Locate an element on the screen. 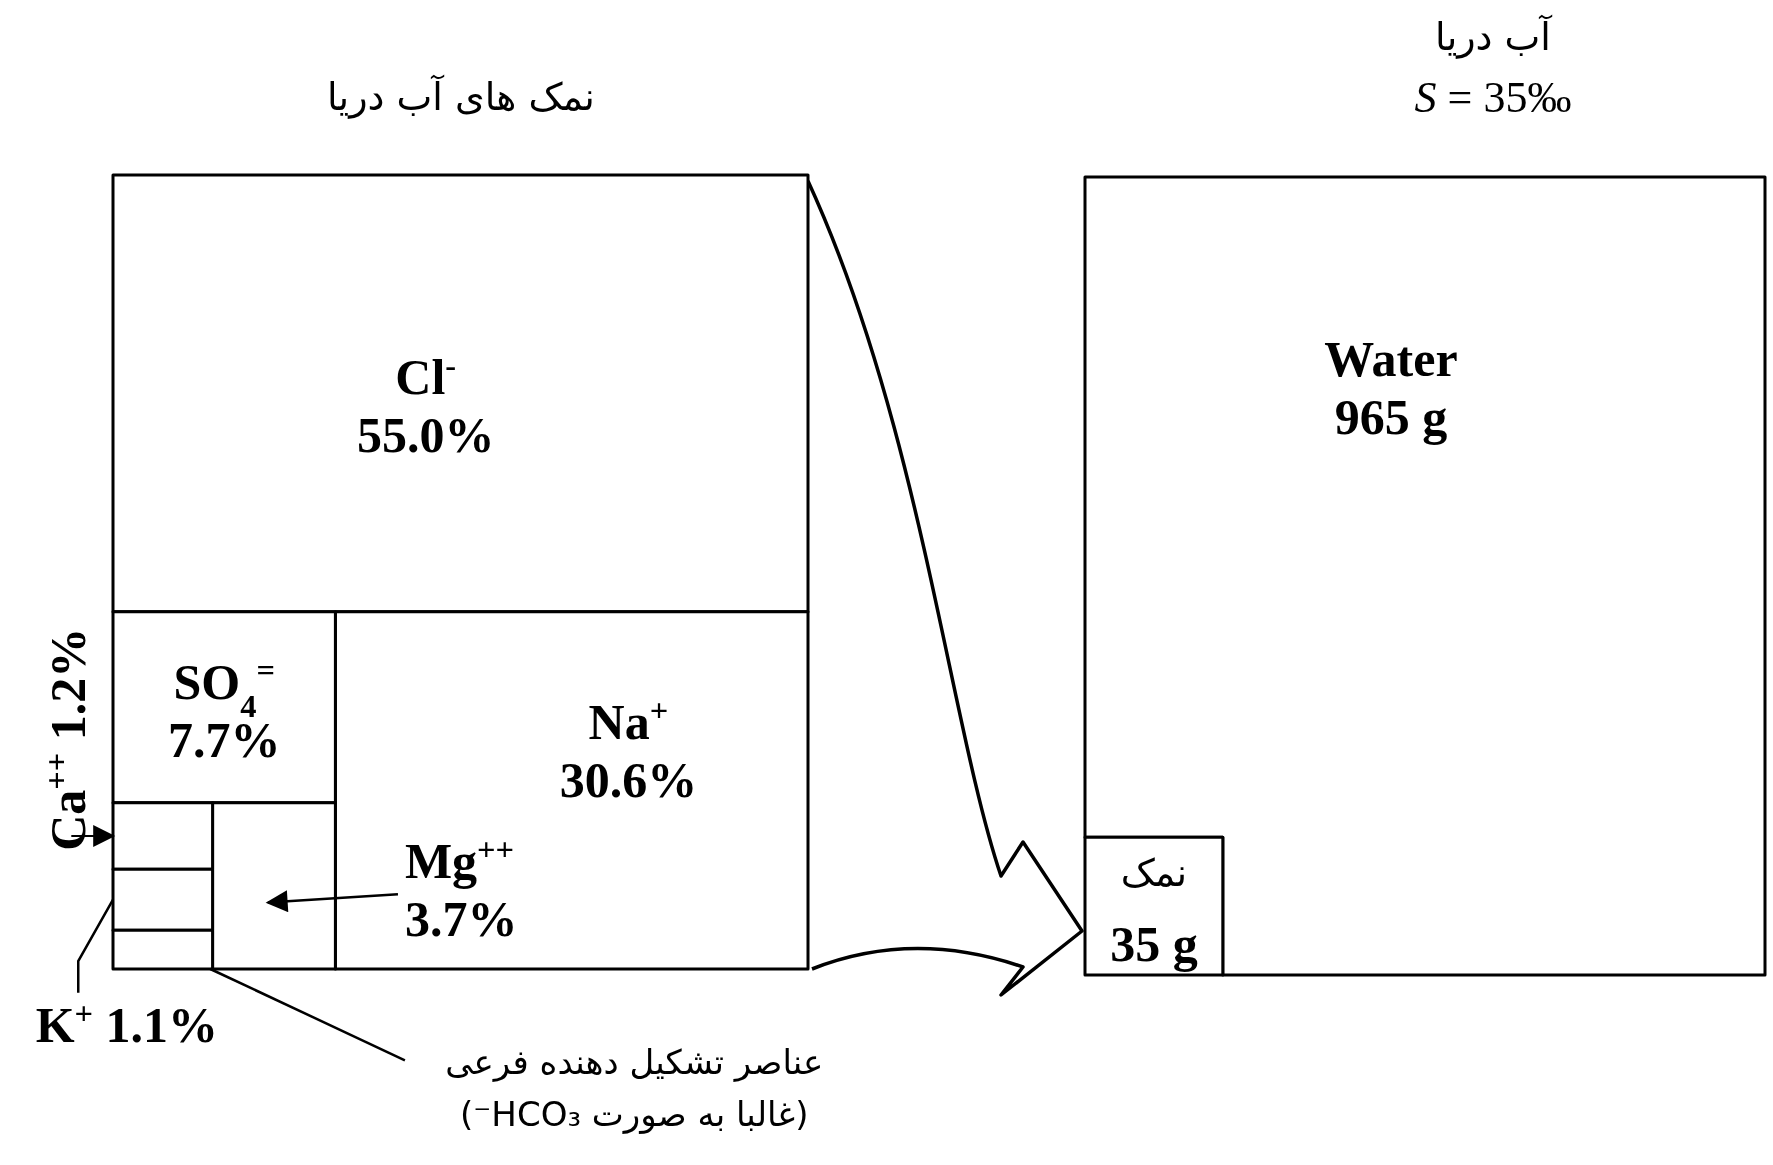  text: S = 35‰ is located at coordinates (1493, 97).